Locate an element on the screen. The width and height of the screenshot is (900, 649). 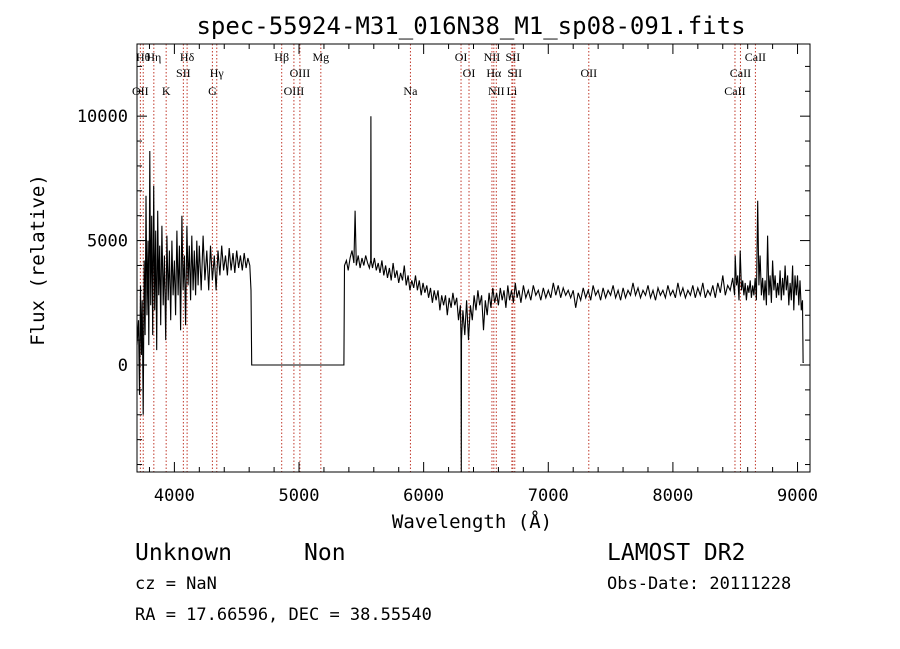
line-marker-label: Hα is located at coordinates (494, 73).